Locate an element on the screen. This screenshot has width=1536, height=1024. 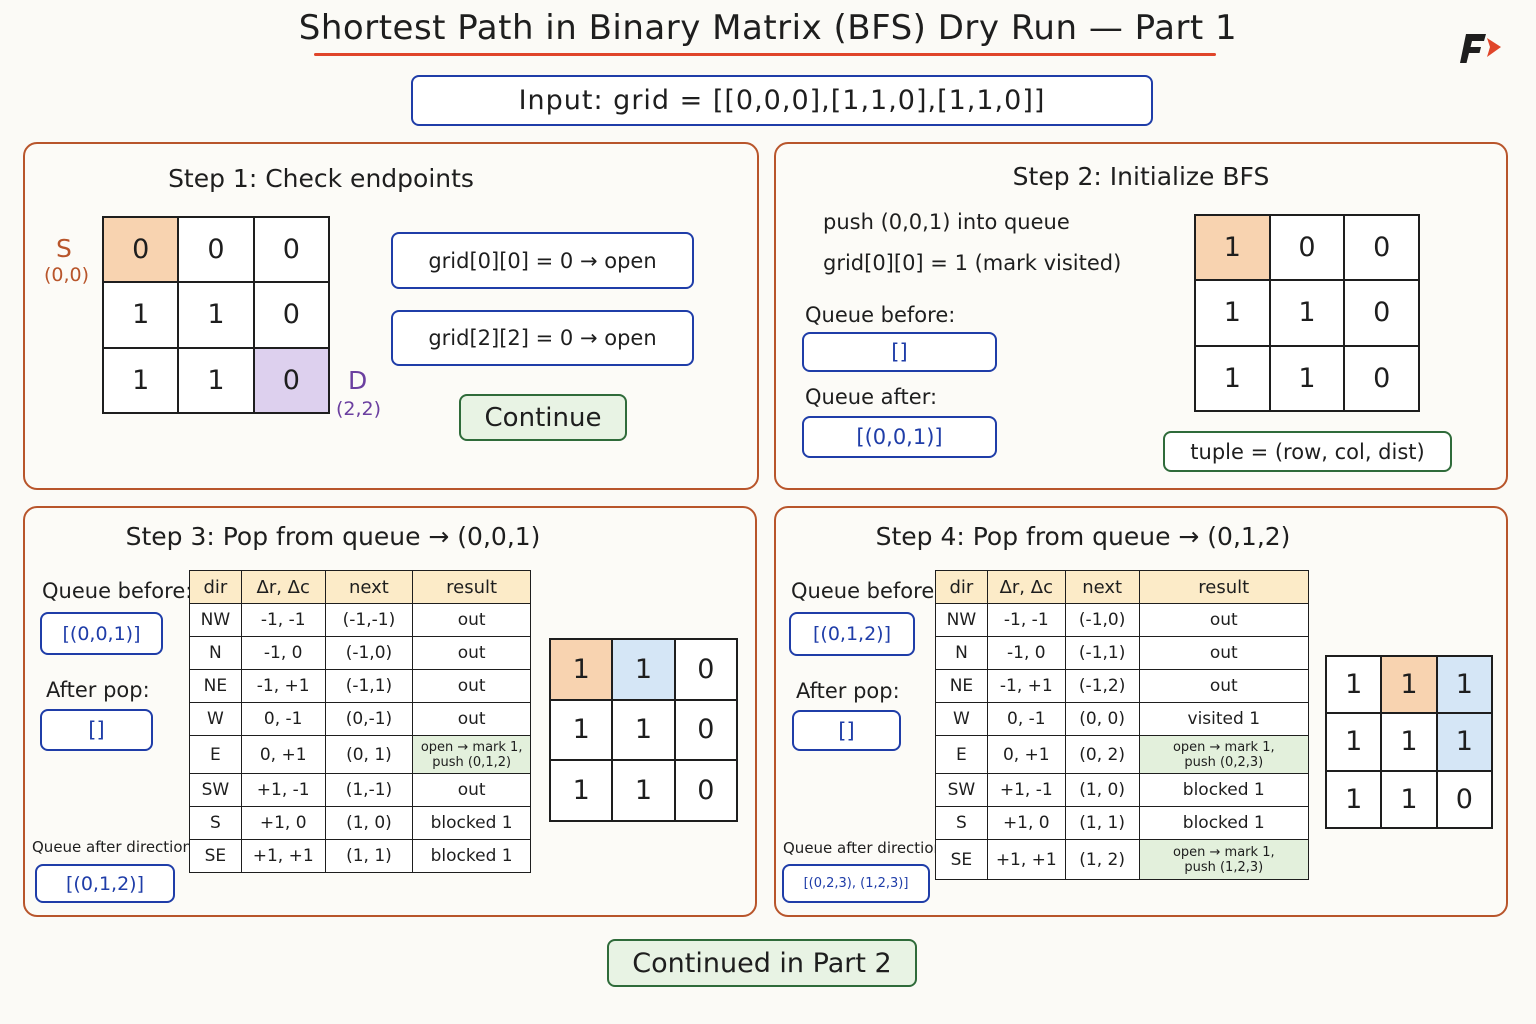
table-cell: (0,-1) is located at coordinates (369, 719).